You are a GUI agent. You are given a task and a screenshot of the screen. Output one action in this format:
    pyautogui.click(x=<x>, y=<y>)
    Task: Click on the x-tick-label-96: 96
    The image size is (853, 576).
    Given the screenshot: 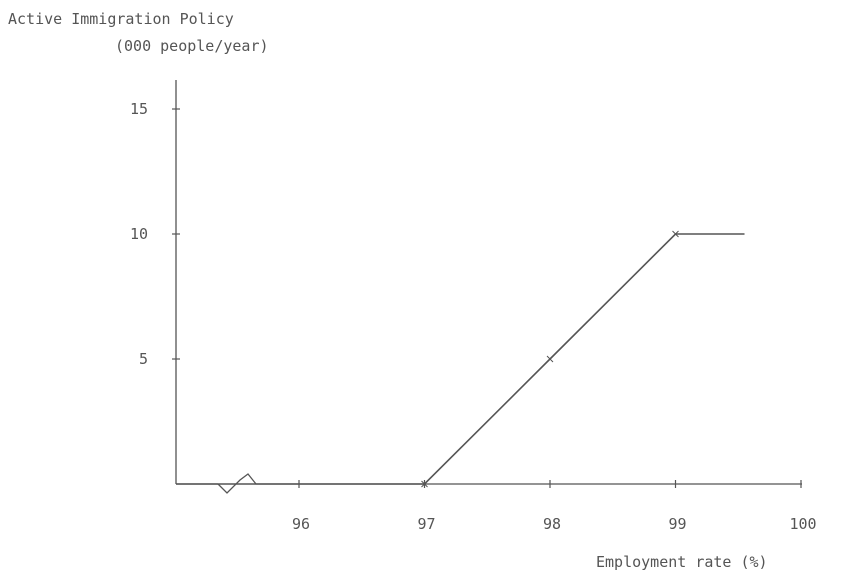 What is the action you would take?
    pyautogui.click(x=301, y=524)
    